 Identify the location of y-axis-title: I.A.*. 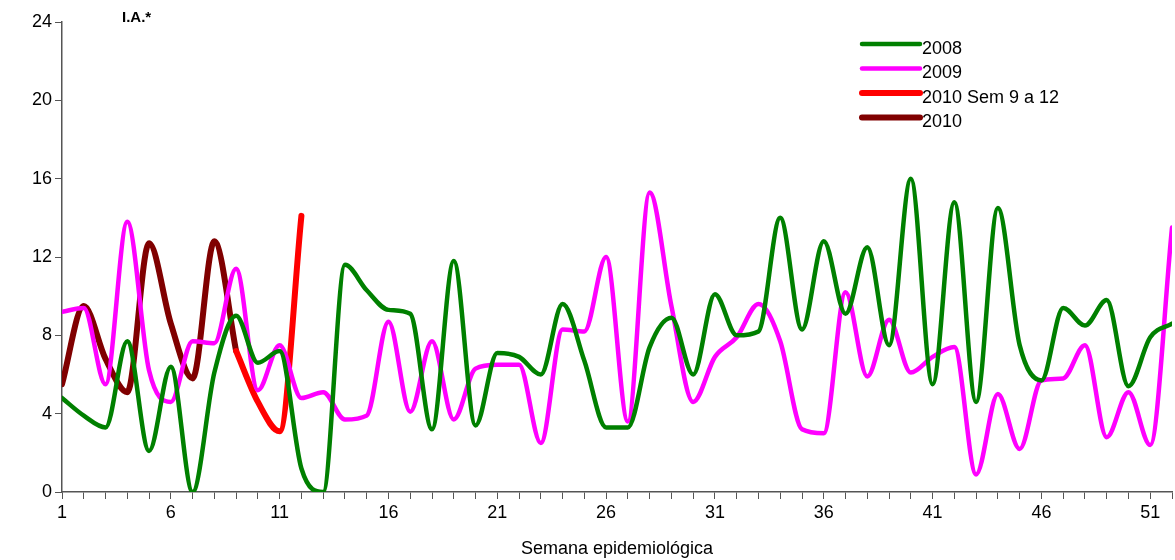
(137, 16).